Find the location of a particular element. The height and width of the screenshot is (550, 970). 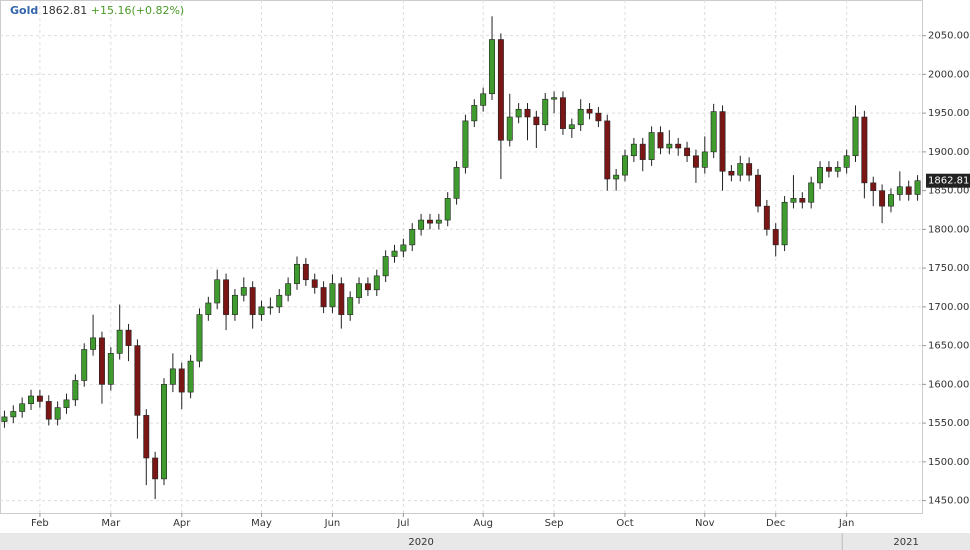

x-tick-label: Dec is located at coordinates (775, 523).